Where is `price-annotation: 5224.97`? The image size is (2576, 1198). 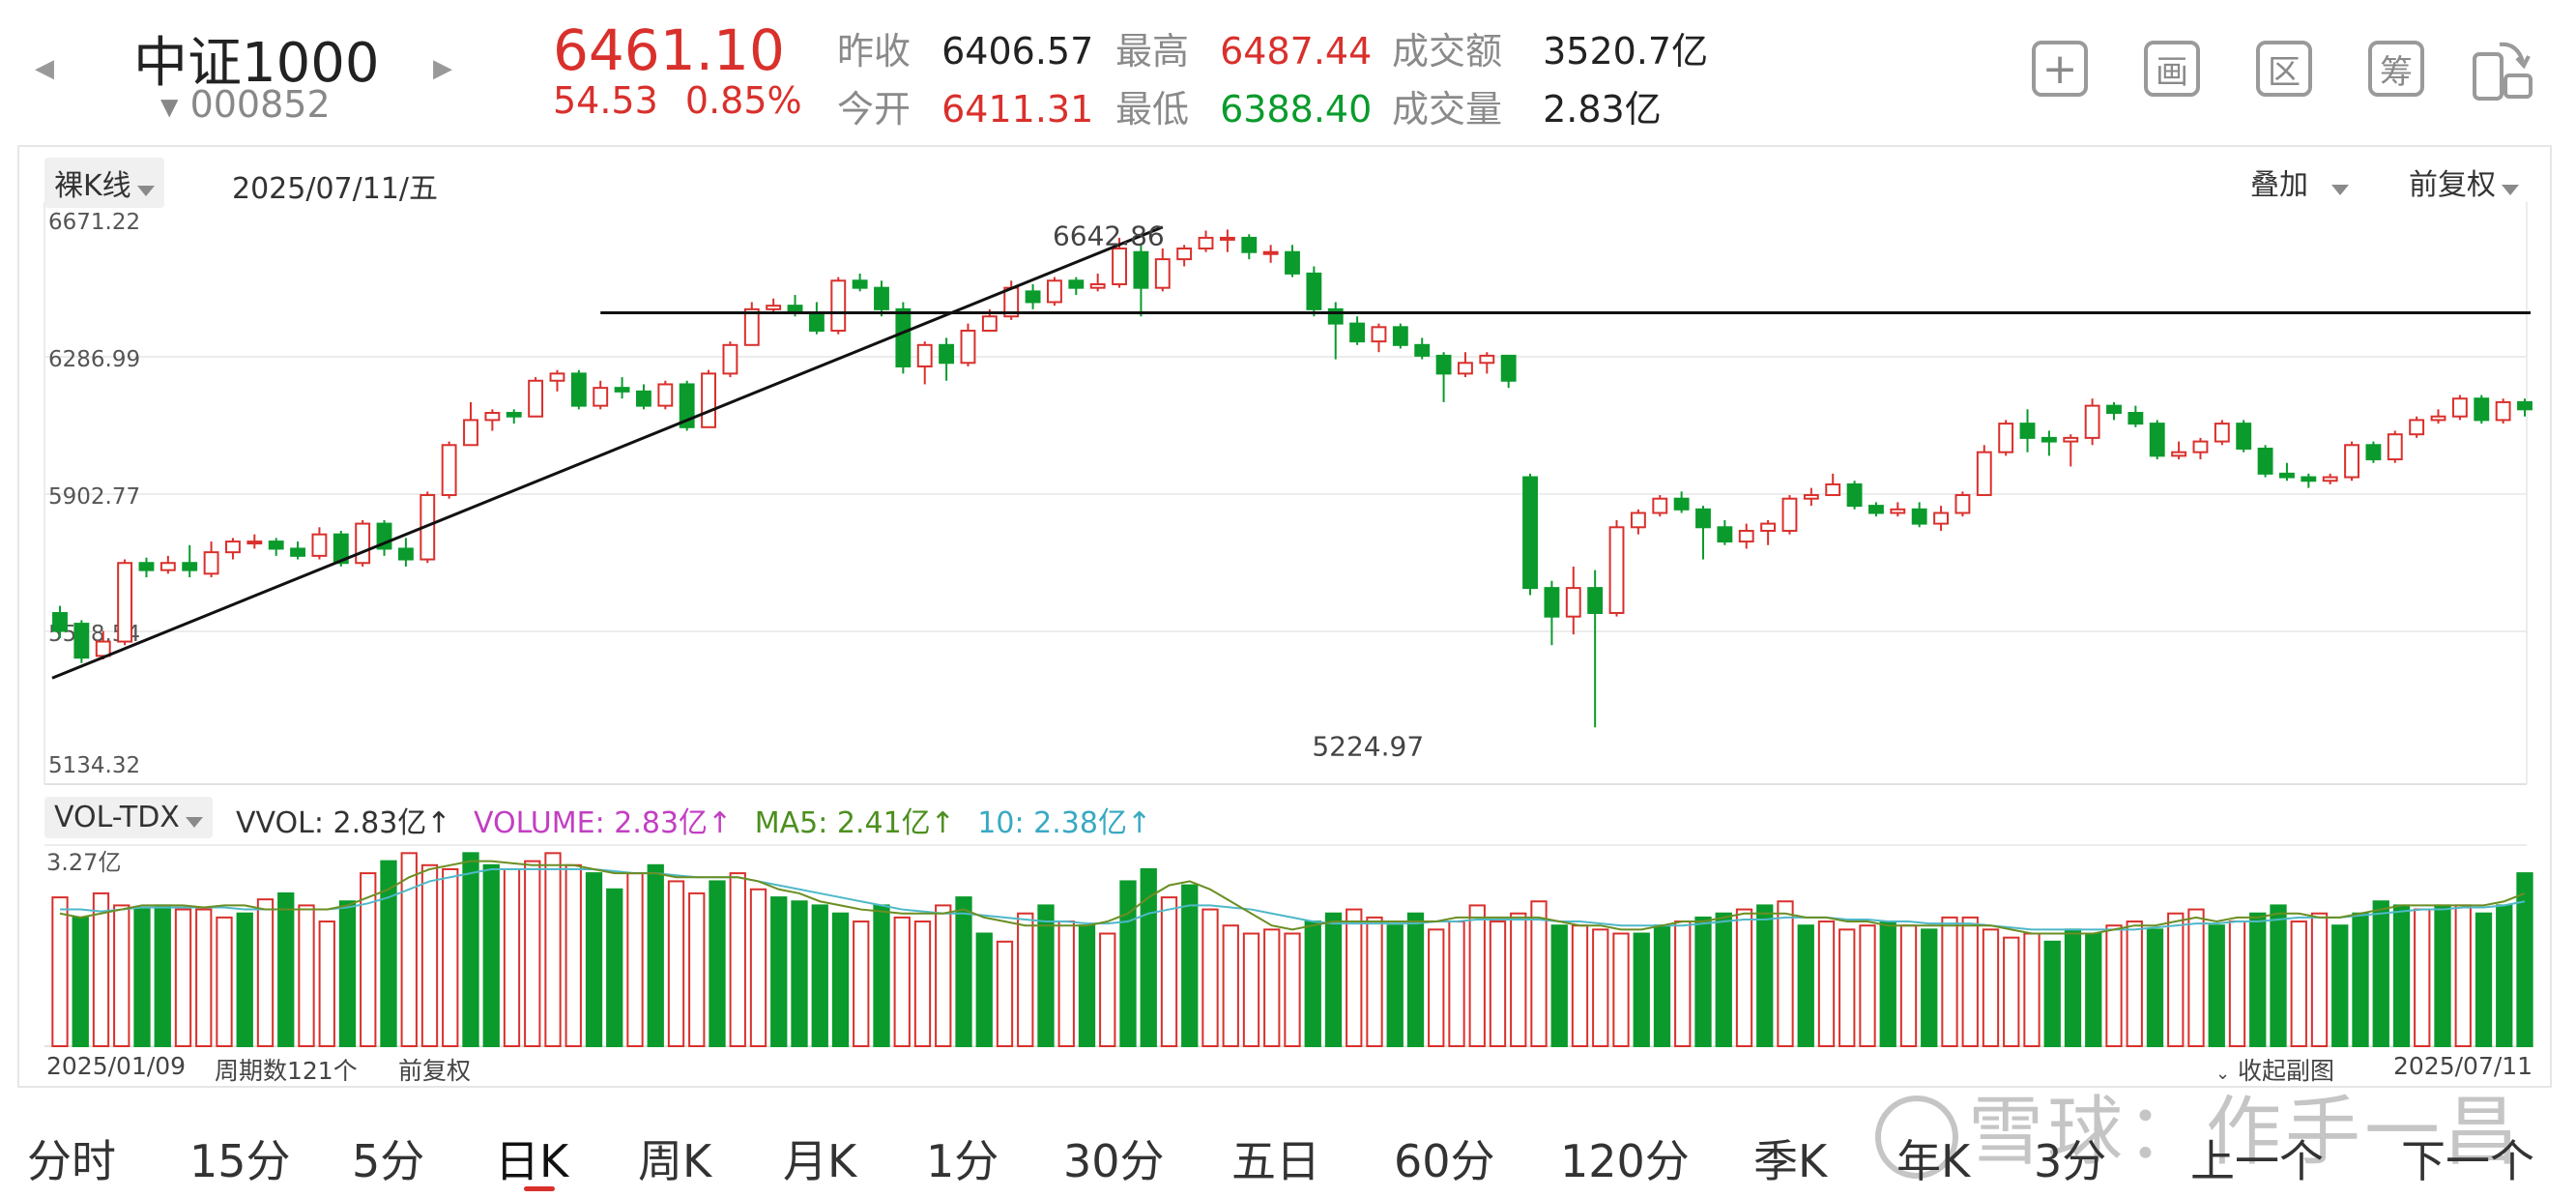 price-annotation: 5224.97 is located at coordinates (1368, 746).